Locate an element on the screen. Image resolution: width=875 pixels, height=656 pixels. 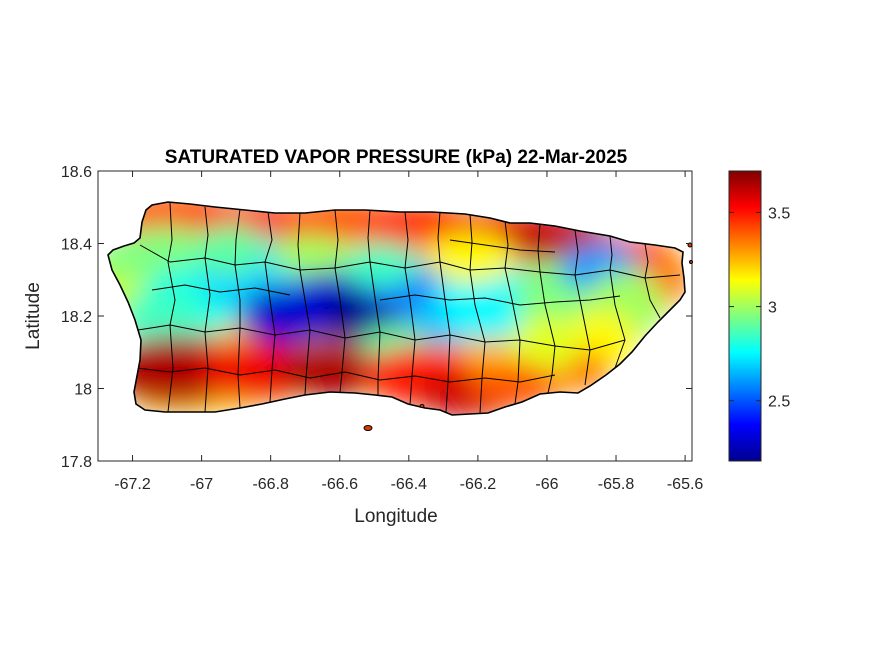
colorbar-ticks: 3.5 3 2.5 is located at coordinates (759, 308).